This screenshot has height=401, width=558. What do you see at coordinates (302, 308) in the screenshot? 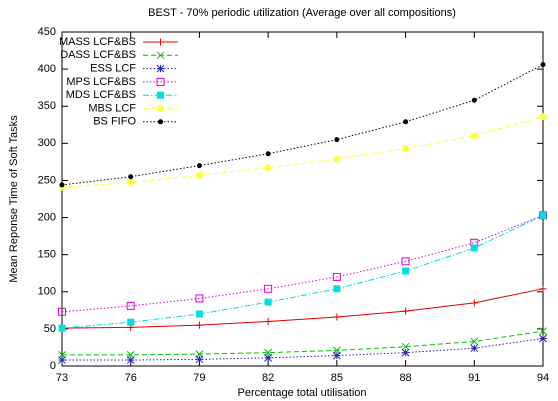
I see `series-line` at bounding box center [302, 308].